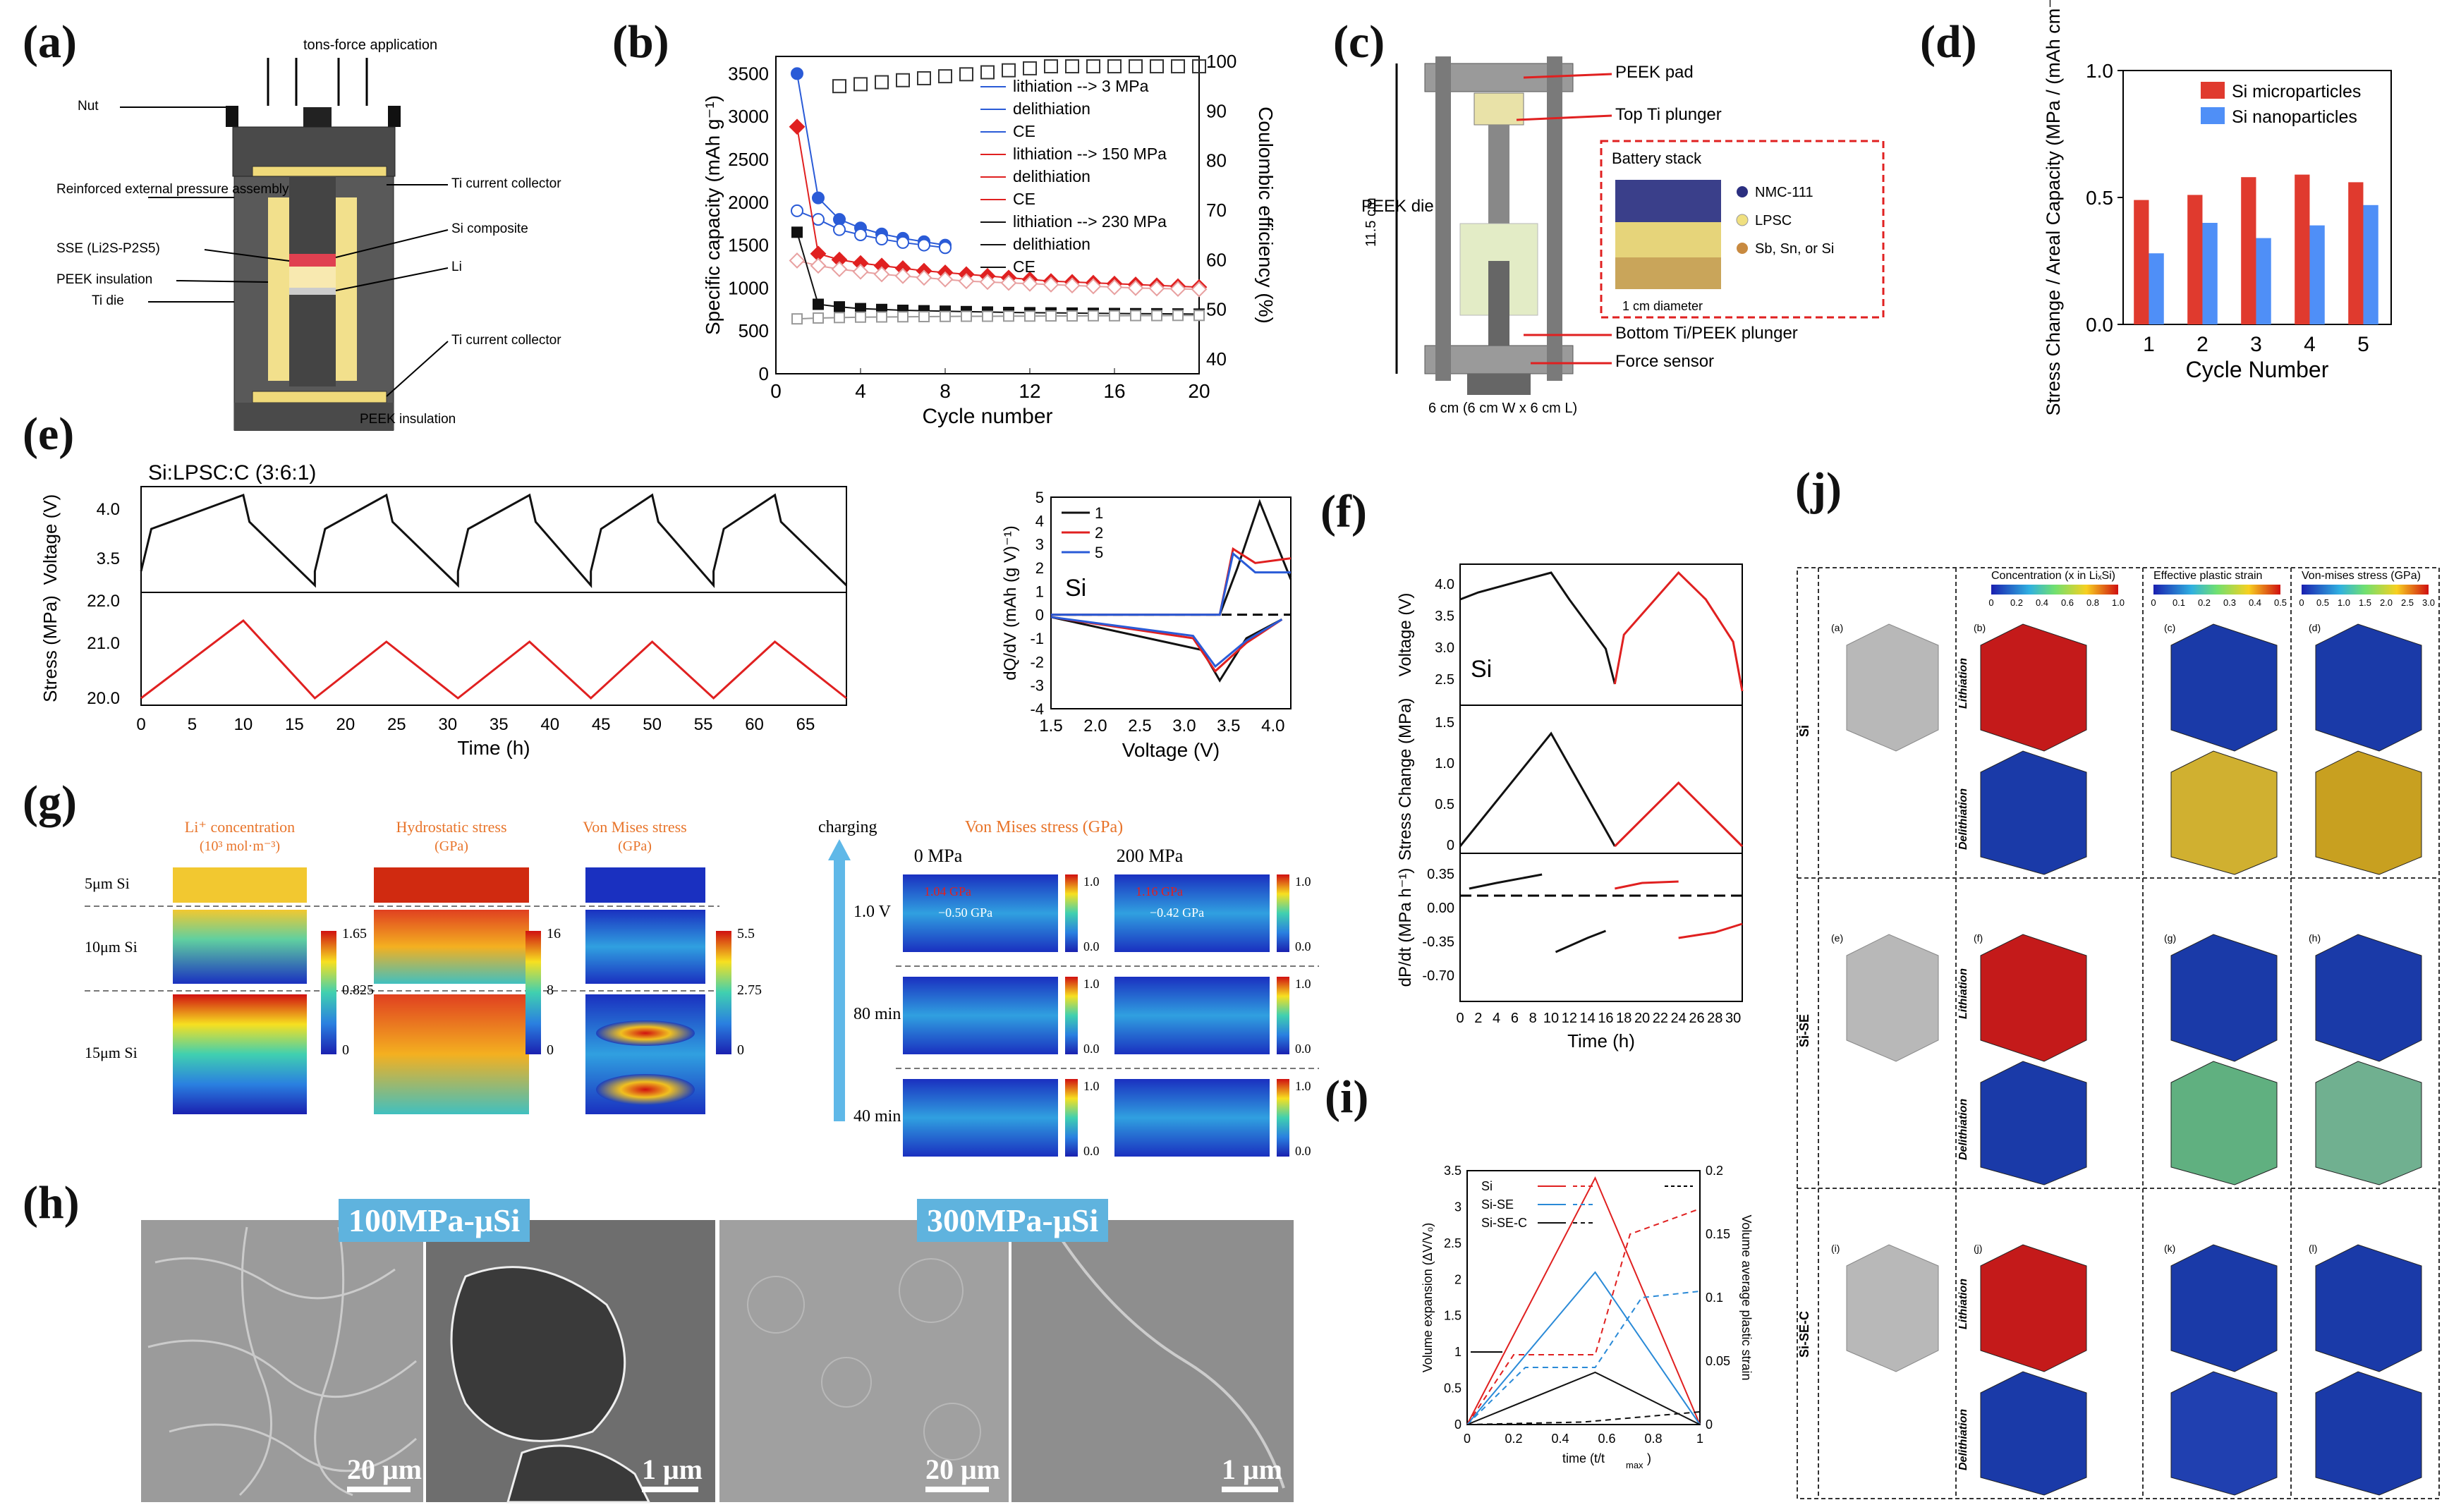 The image size is (2461, 1512). I want to click on force-sensor, so click(1499, 384).